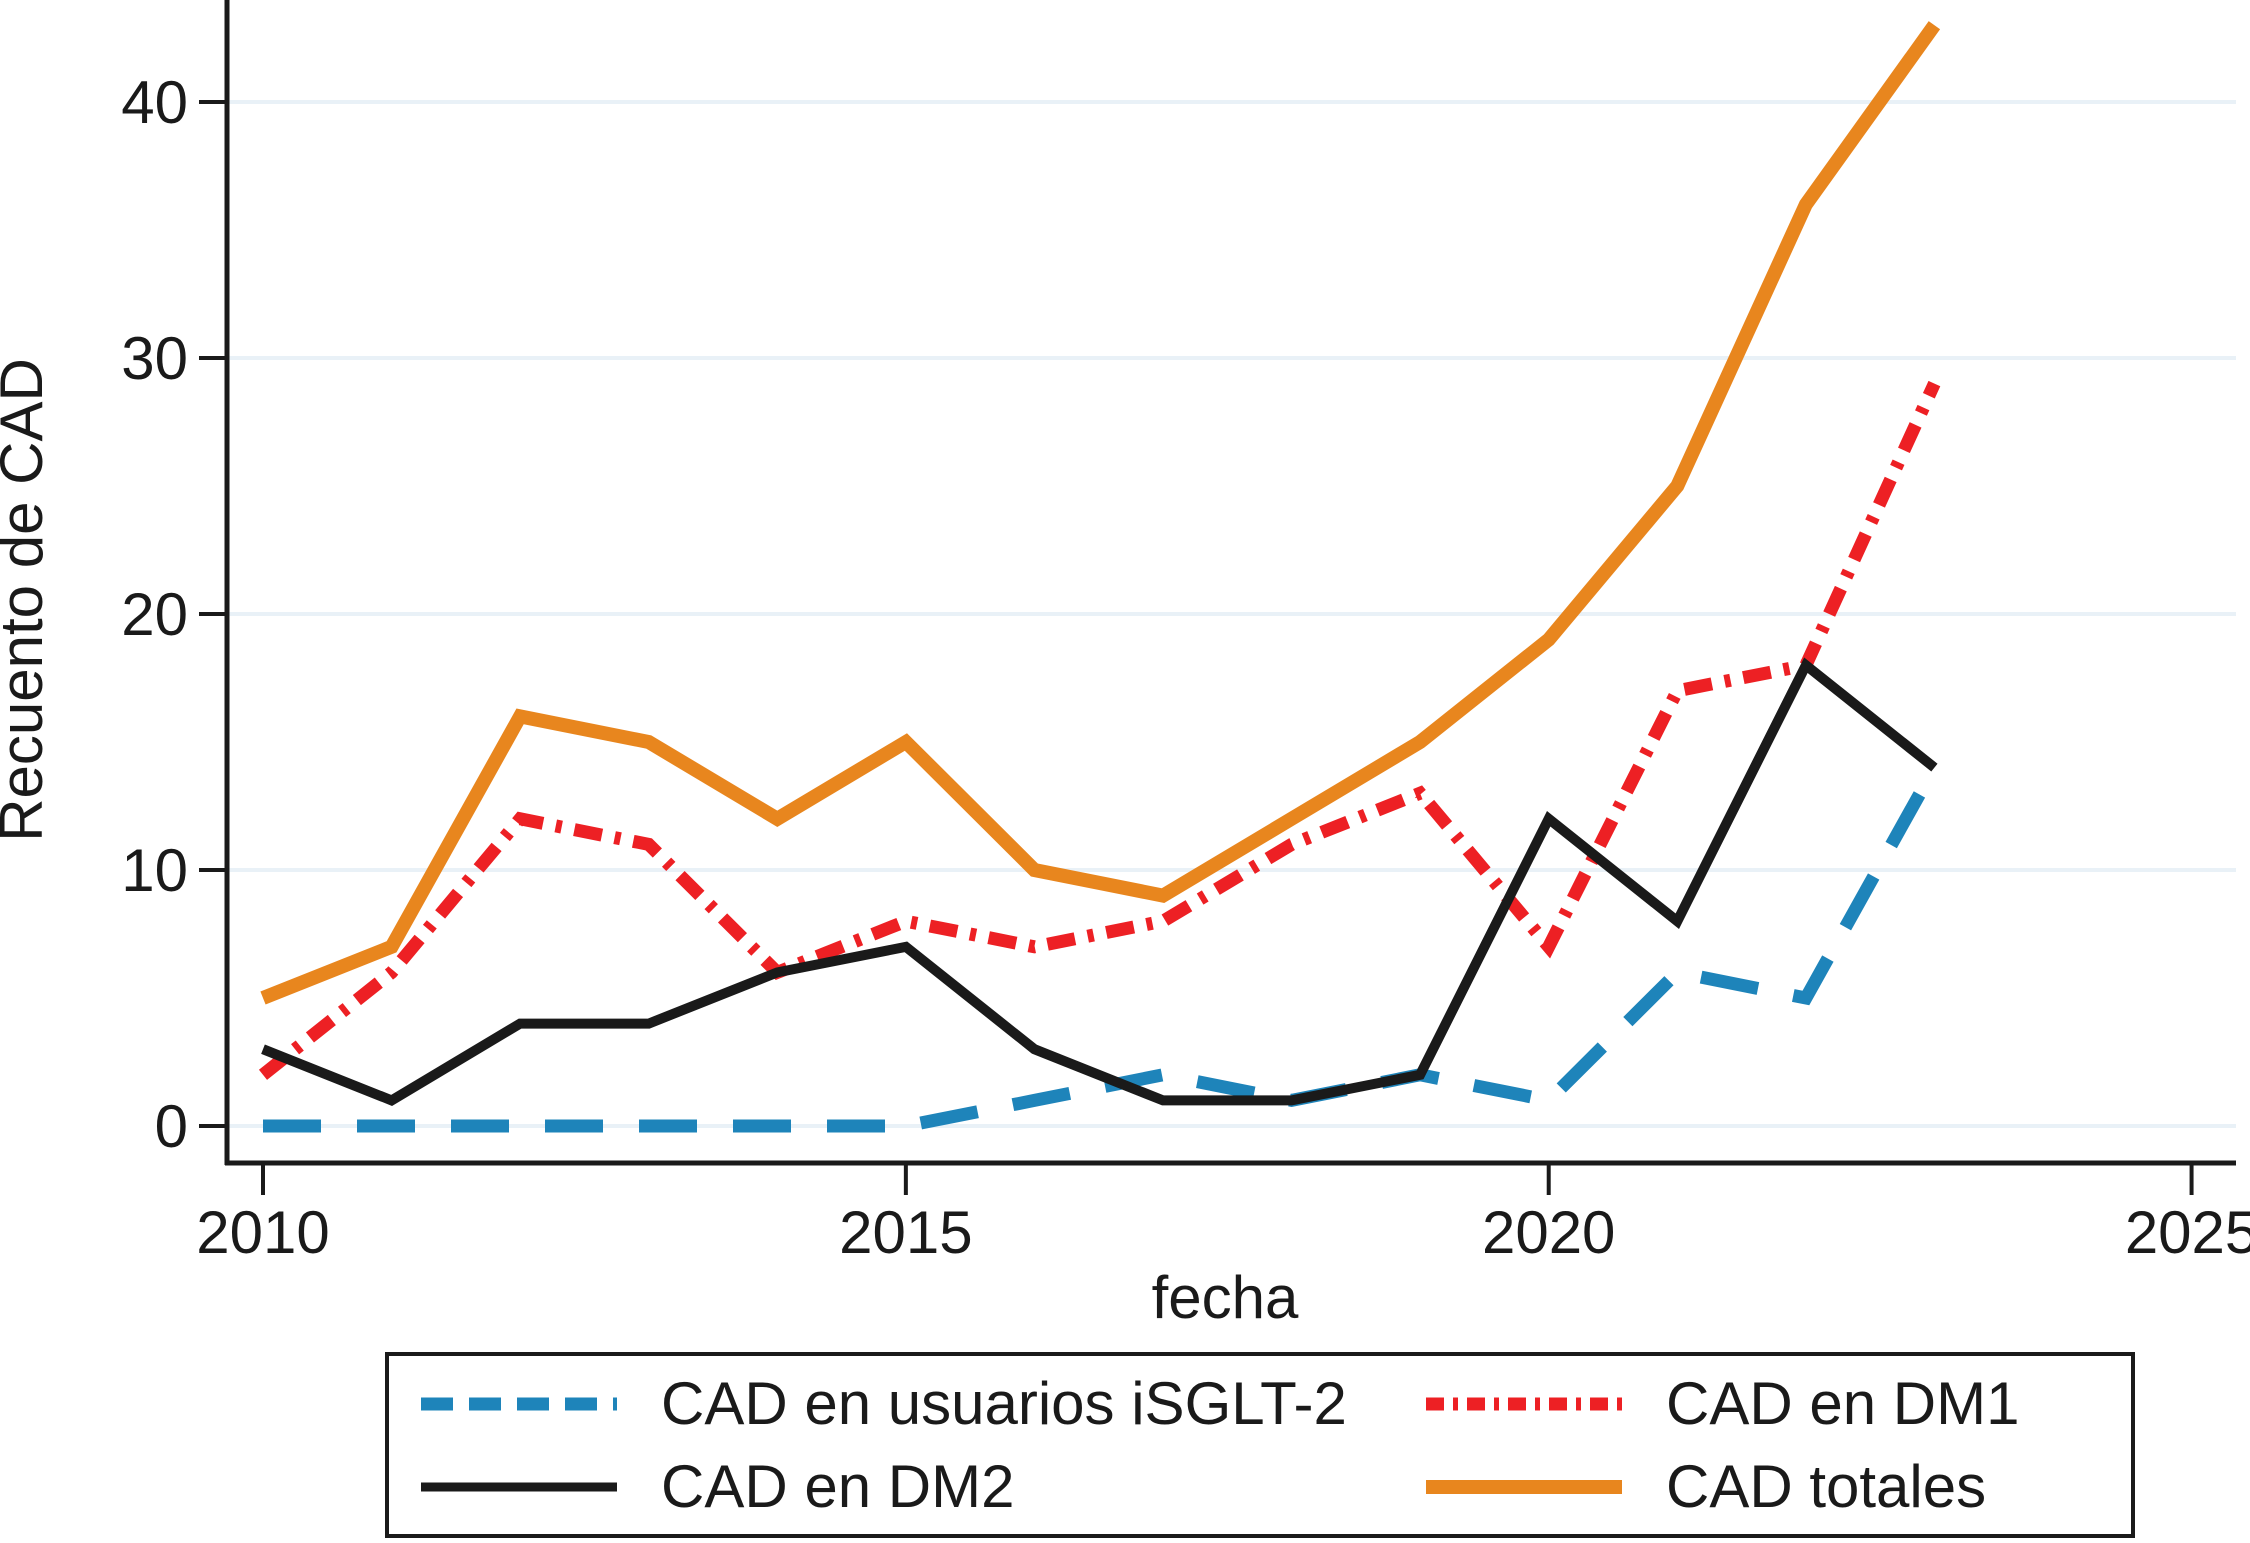  Describe the element at coordinates (171, 1126) in the screenshot. I see `y-tick-label-0: 0` at that location.